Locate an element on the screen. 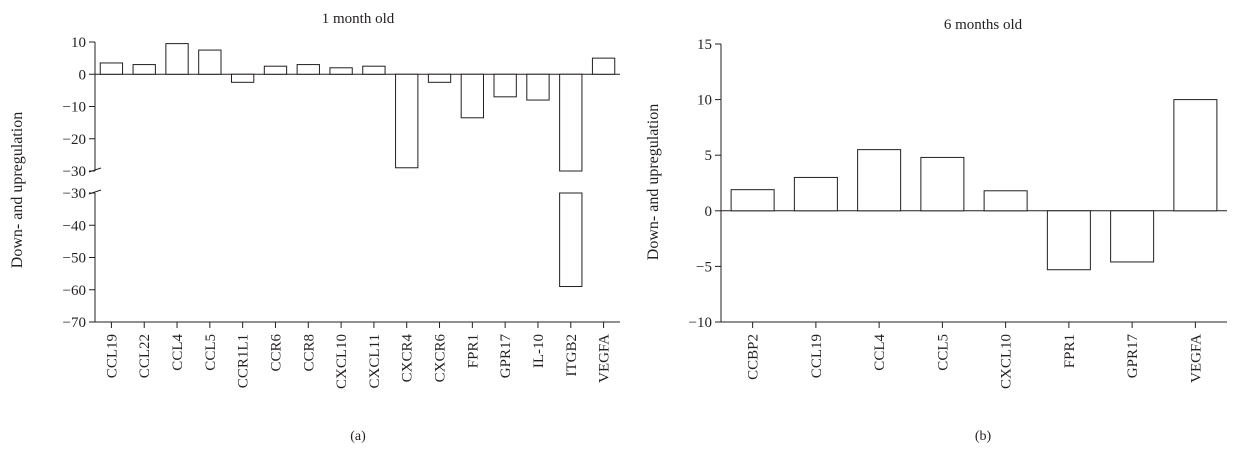 This screenshot has width=1235, height=455. panel-a-y-tick-label: −10 is located at coordinates (74, 108).